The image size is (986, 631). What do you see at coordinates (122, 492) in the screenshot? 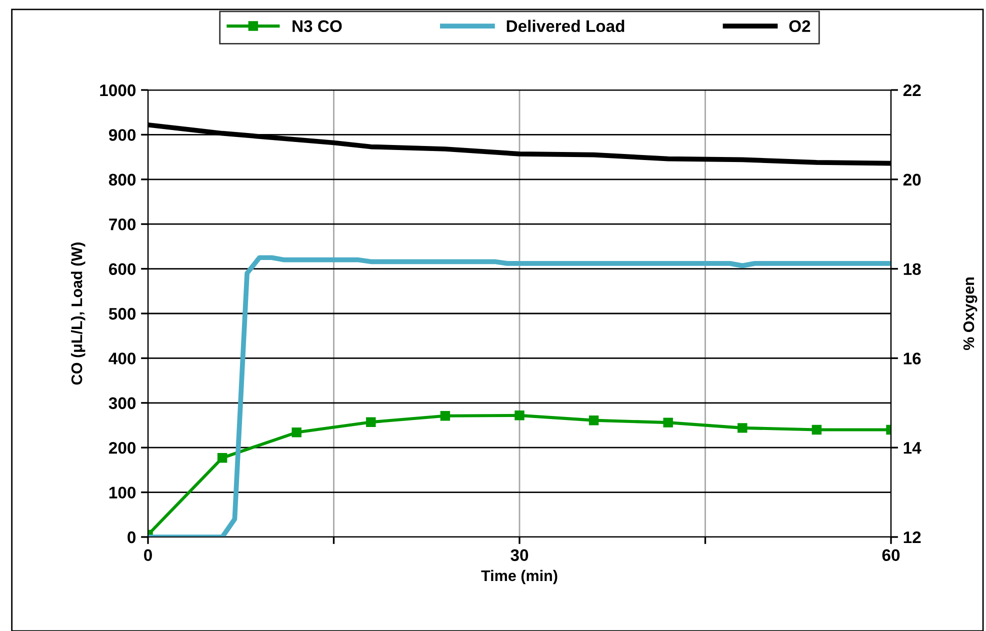
I see `y-tick-label: 100` at bounding box center [122, 492].